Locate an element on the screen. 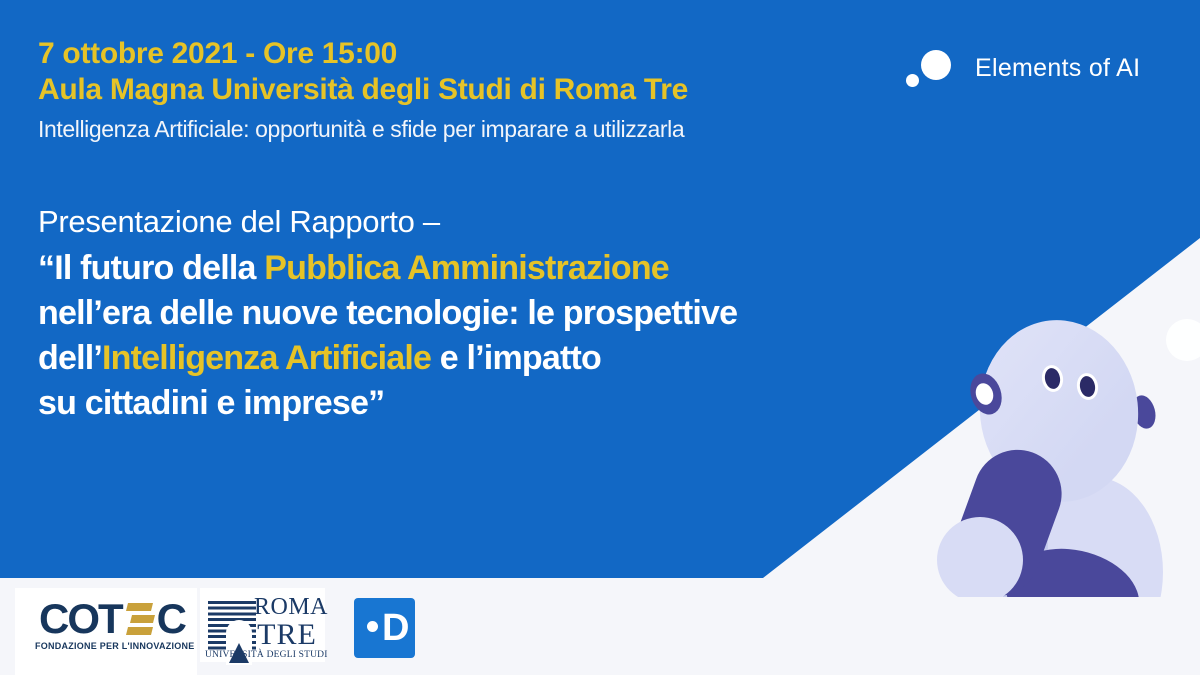 This screenshot has width=1200, height=675. cotec-e-bars-icon is located at coordinates (140, 619).